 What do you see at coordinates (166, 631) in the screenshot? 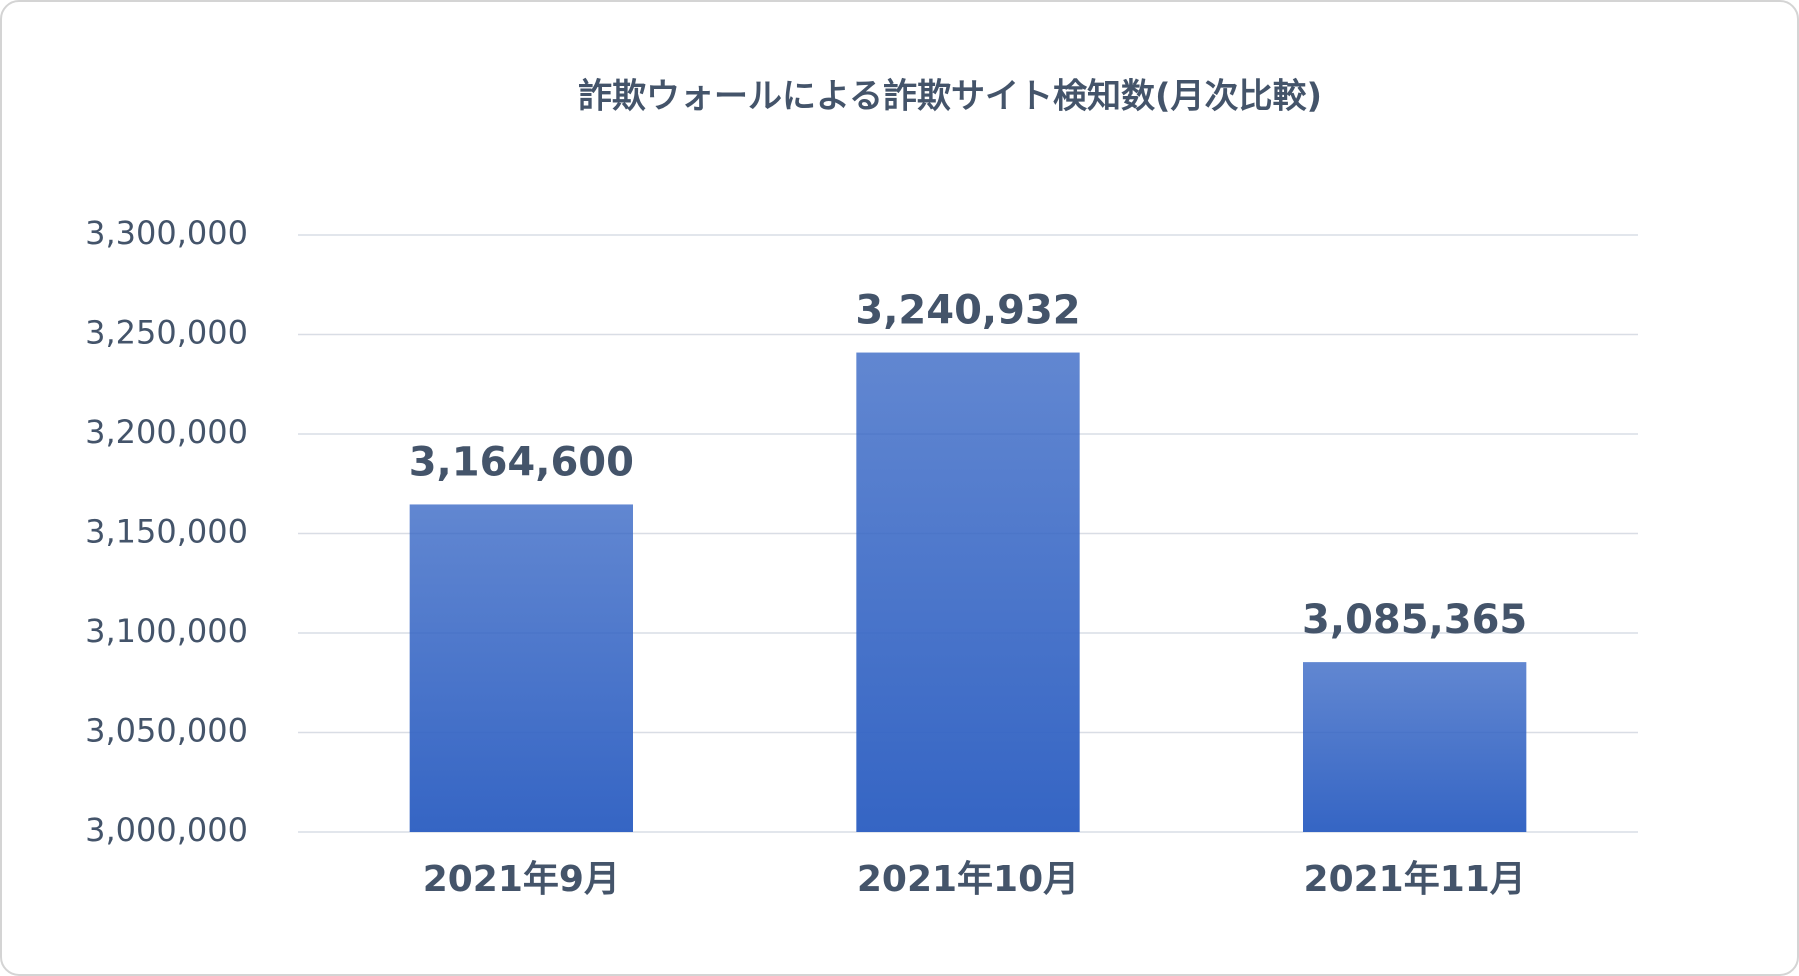
I see `y-tick-label: 3,100,000` at bounding box center [166, 631].